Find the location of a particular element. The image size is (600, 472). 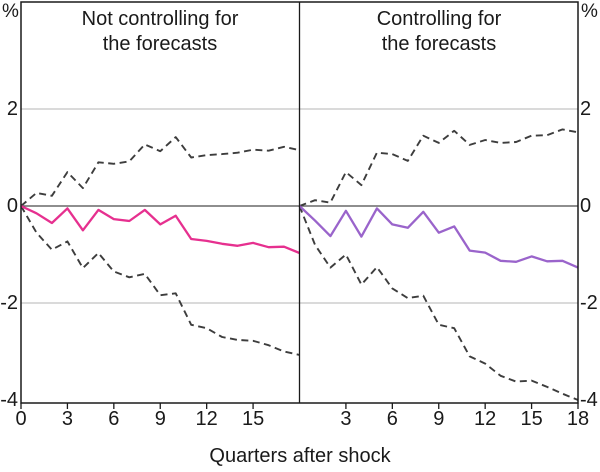

y-tick-label-left: -2 is located at coordinates (9, 303).